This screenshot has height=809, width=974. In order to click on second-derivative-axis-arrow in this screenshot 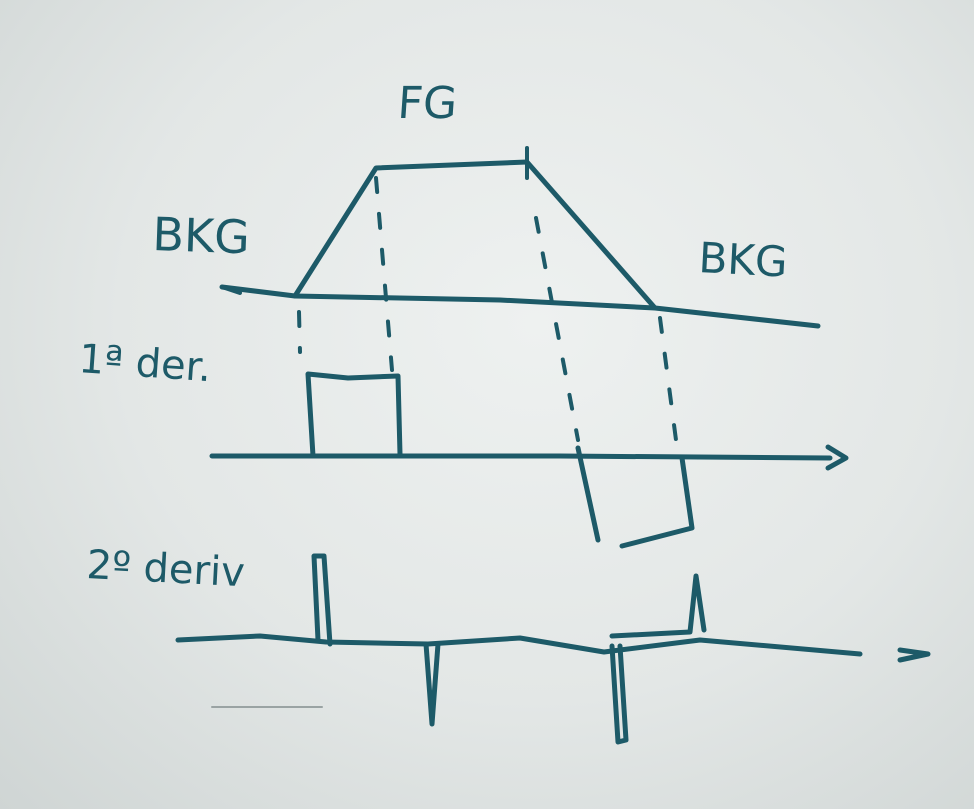, I will do `click(914, 655)`.